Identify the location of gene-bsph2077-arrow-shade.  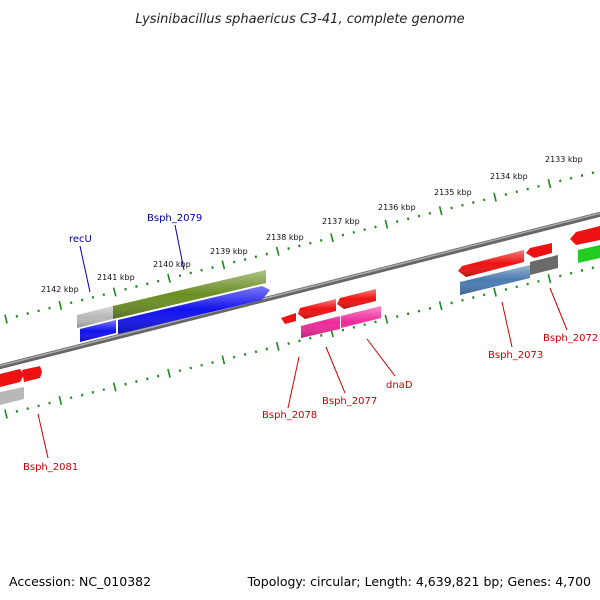
(356, 299).